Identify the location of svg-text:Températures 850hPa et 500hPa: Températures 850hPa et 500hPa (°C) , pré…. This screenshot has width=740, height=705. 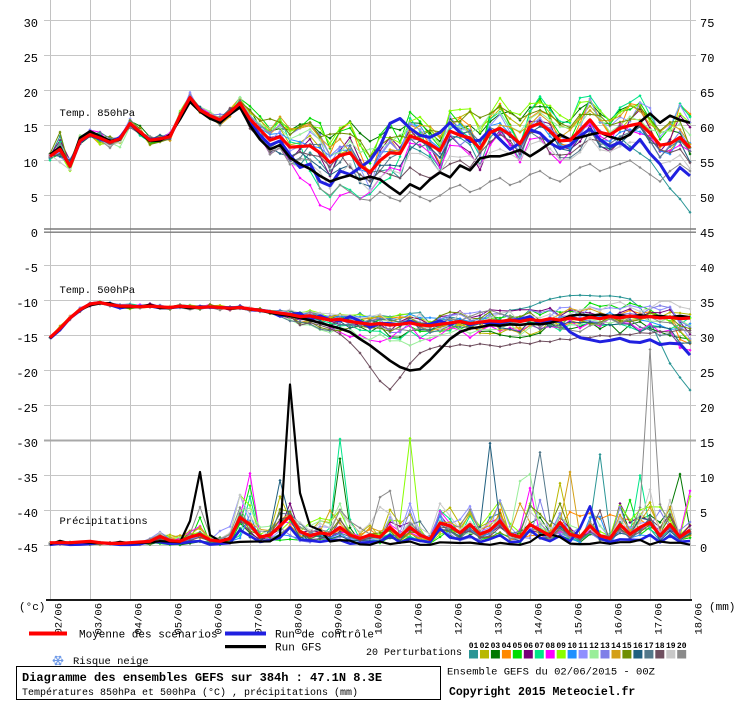
(190, 693).